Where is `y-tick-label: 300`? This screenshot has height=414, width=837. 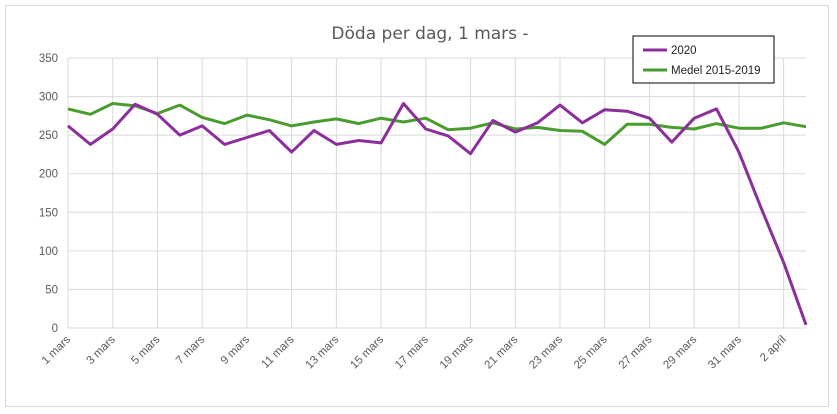 y-tick-label: 300 is located at coordinates (48, 98).